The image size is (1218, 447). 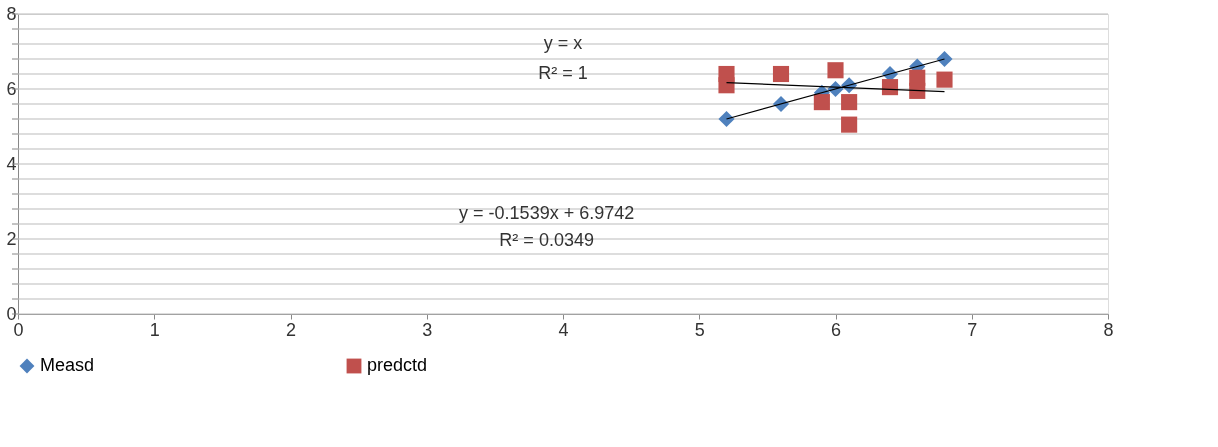 I want to click on x-tick-label: 3, so click(x=427, y=329).